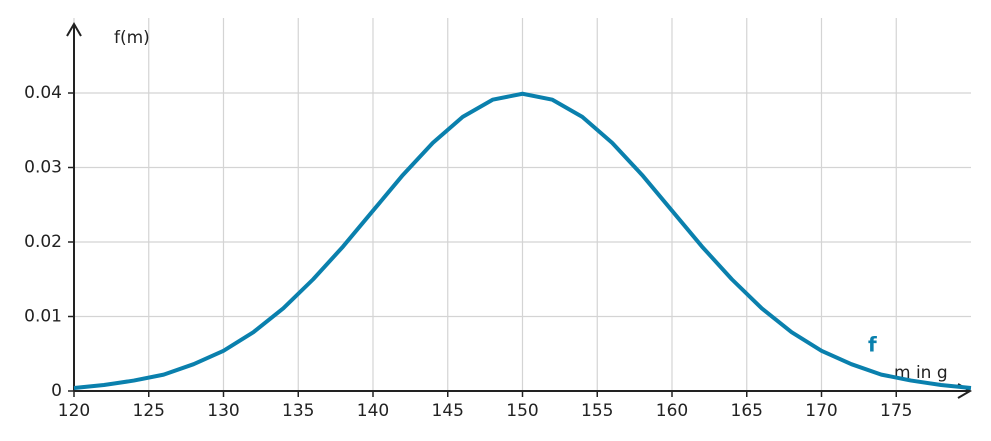 This screenshot has width=991, height=441. I want to click on y-tick-label: 0, so click(56, 391).